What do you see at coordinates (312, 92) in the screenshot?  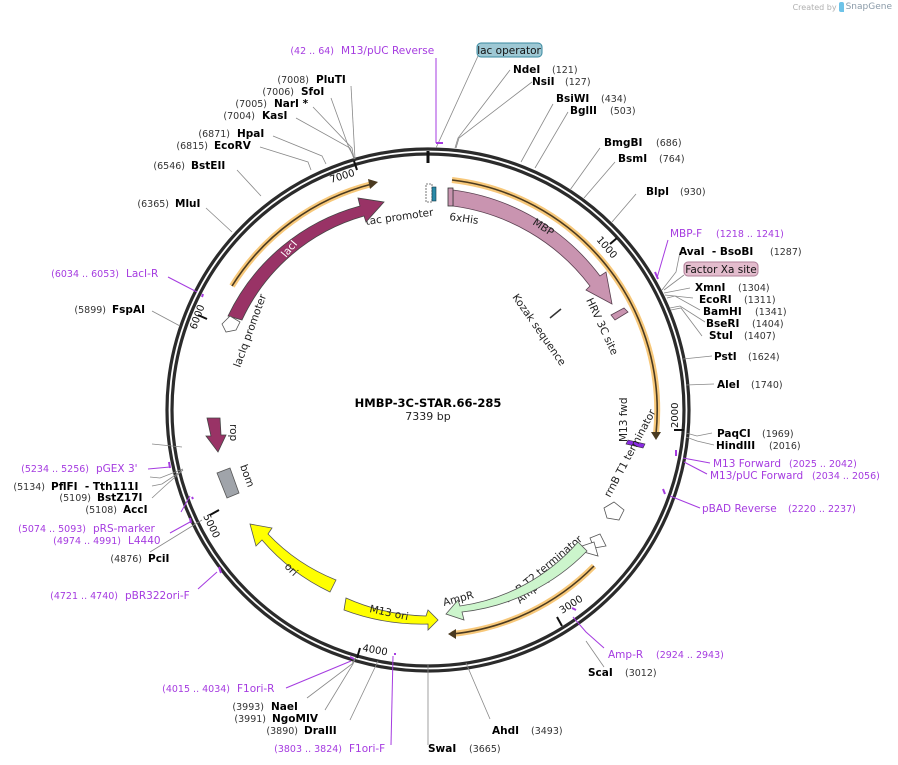 I see `svg-text: SfoI` at bounding box center [312, 92].